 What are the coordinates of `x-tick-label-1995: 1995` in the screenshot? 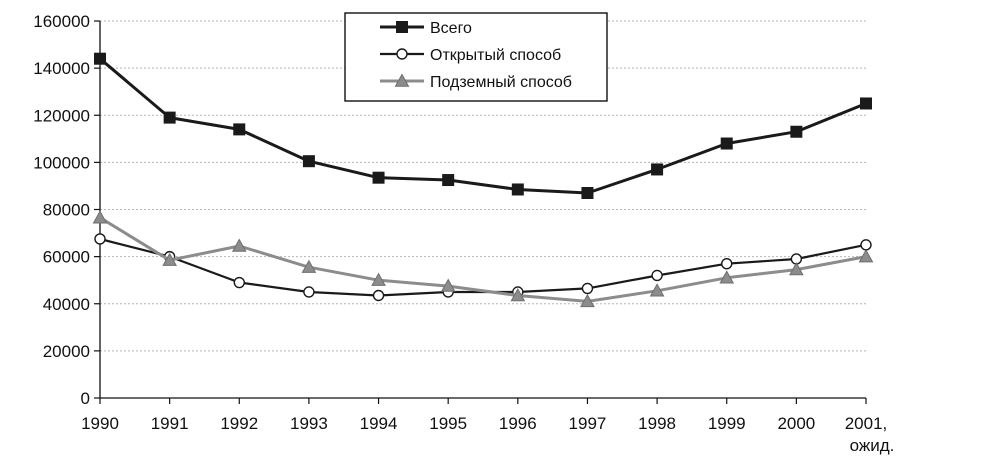 It's located at (448, 423).